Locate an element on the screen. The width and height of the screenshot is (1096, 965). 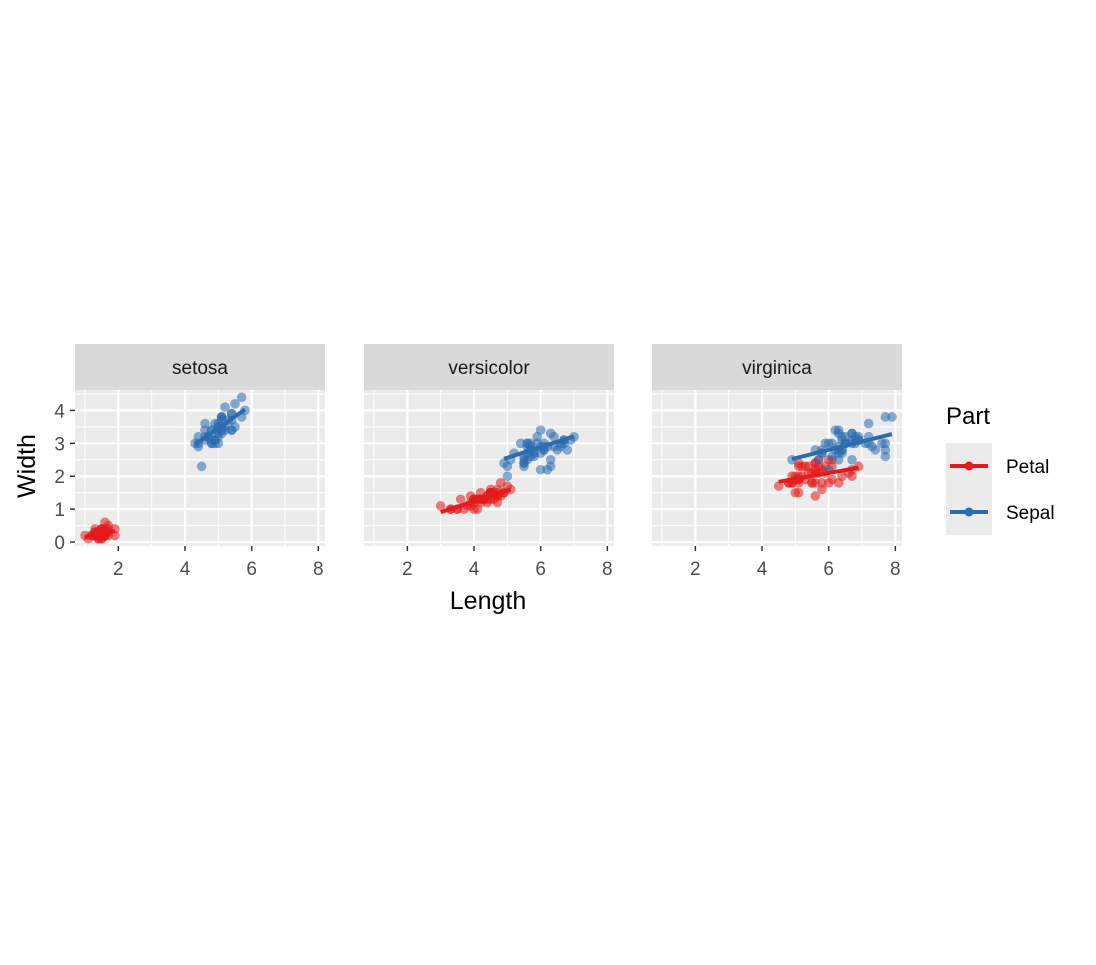
y-tick-label: 0 is located at coordinates (59, 543).